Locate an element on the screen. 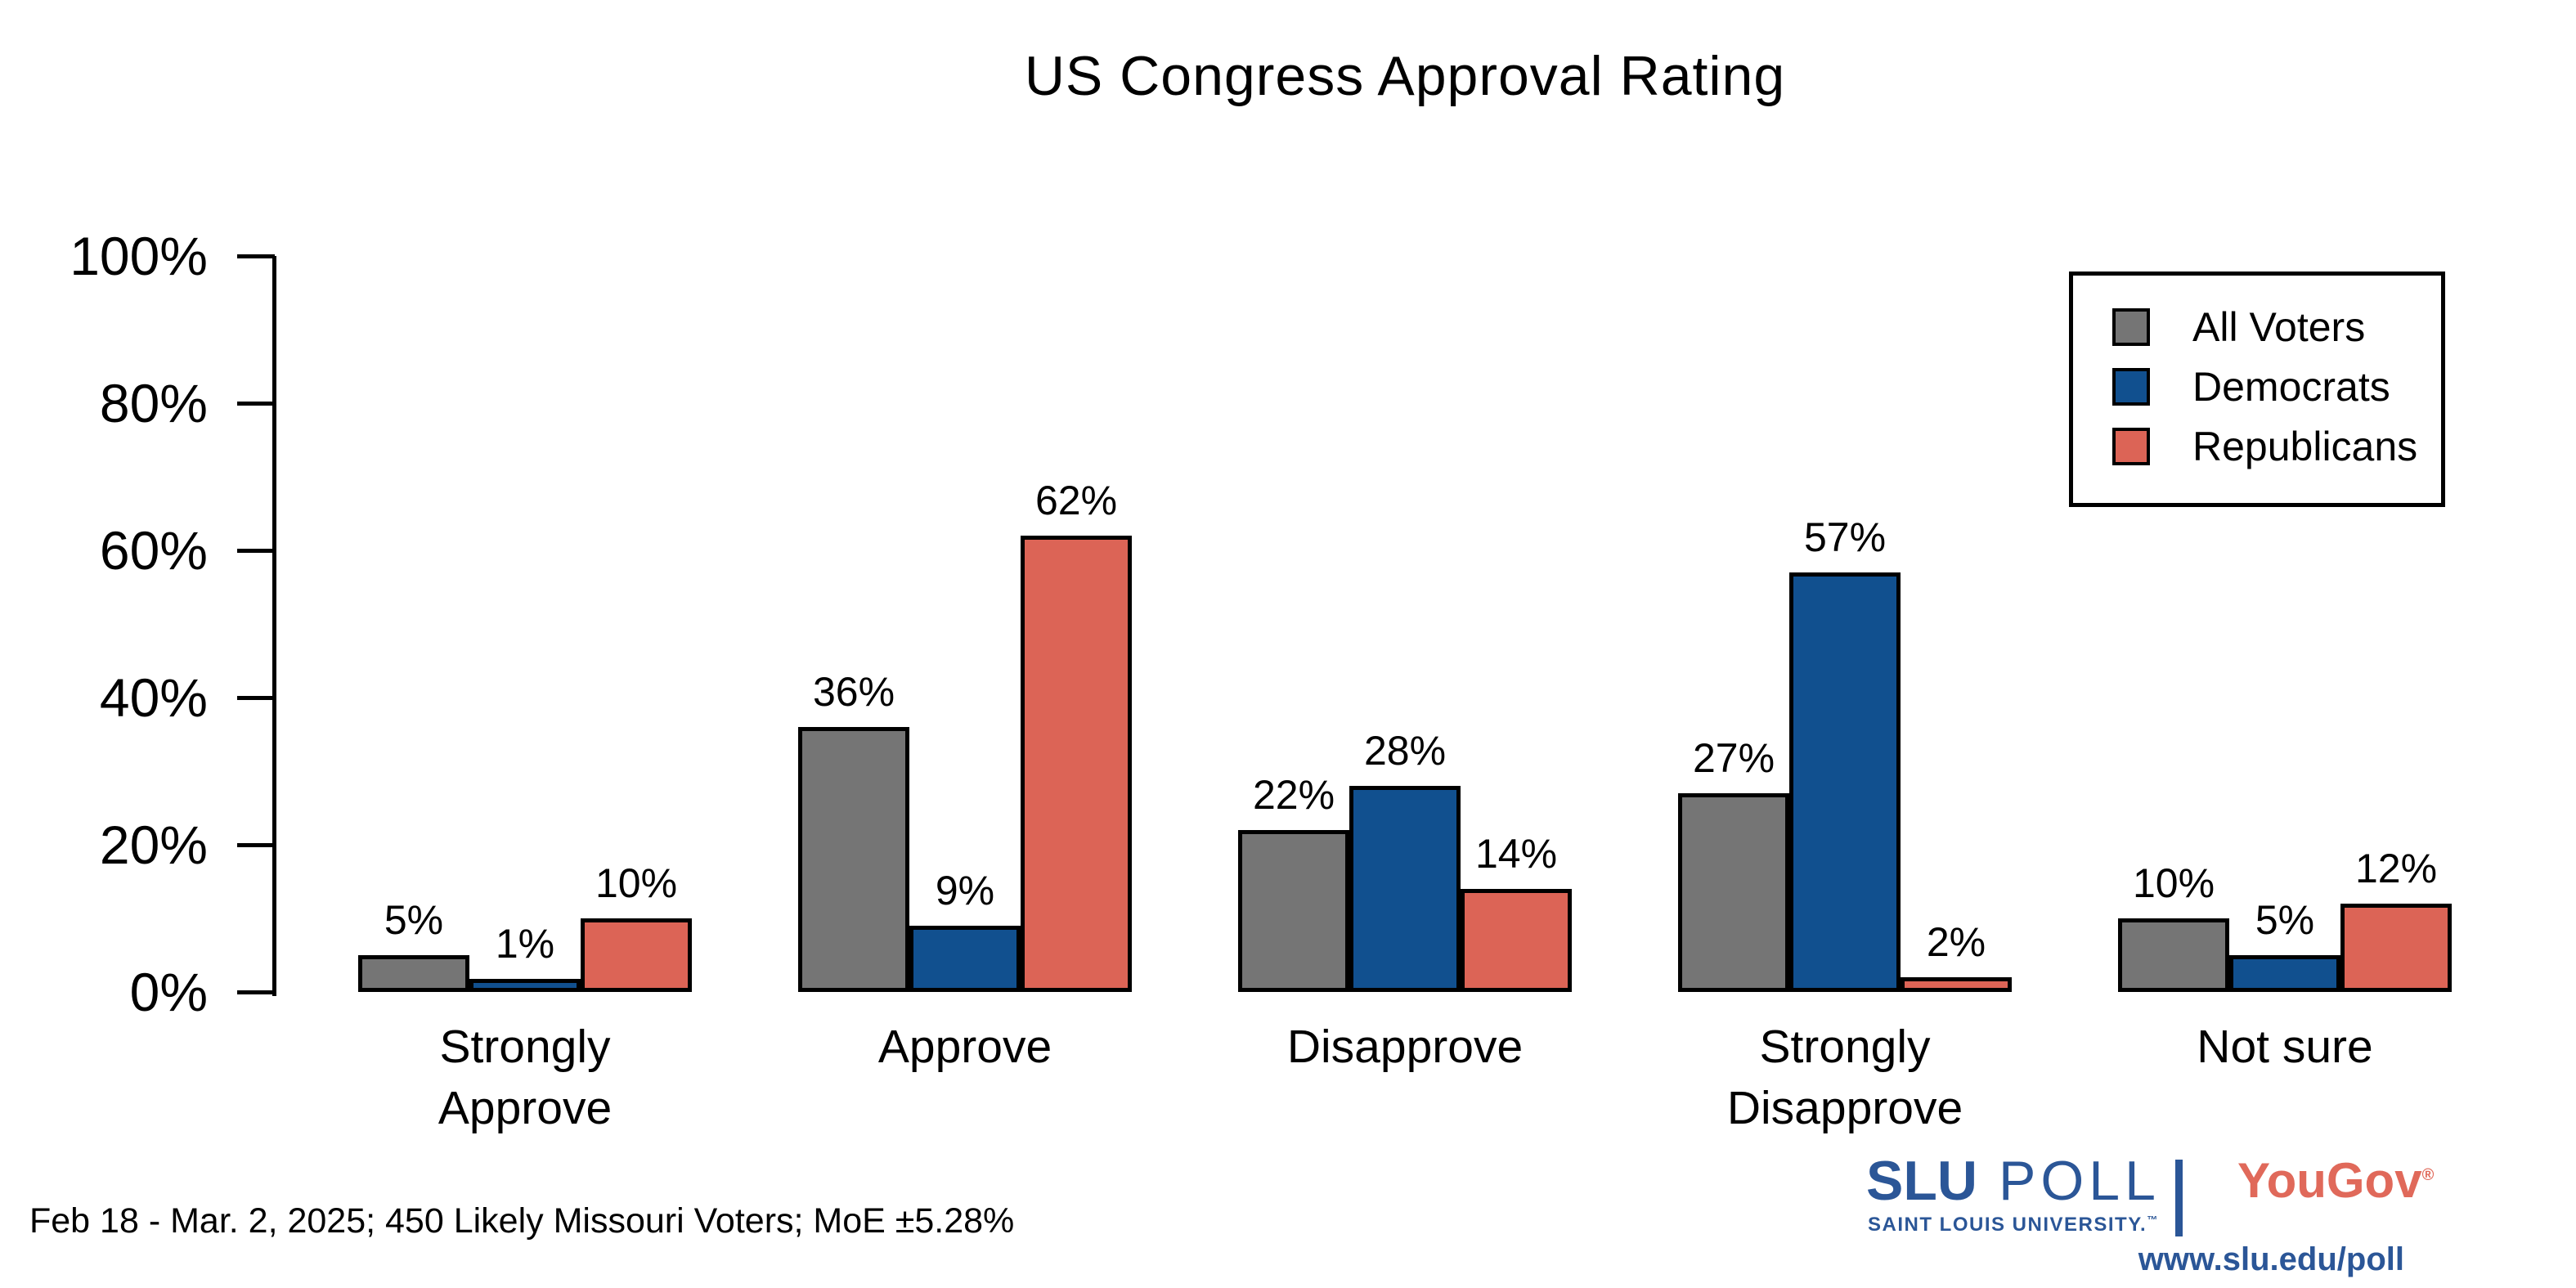 The width and height of the screenshot is (2576, 1288). yougov-logo: YouGov® is located at coordinates (2335, 1181).